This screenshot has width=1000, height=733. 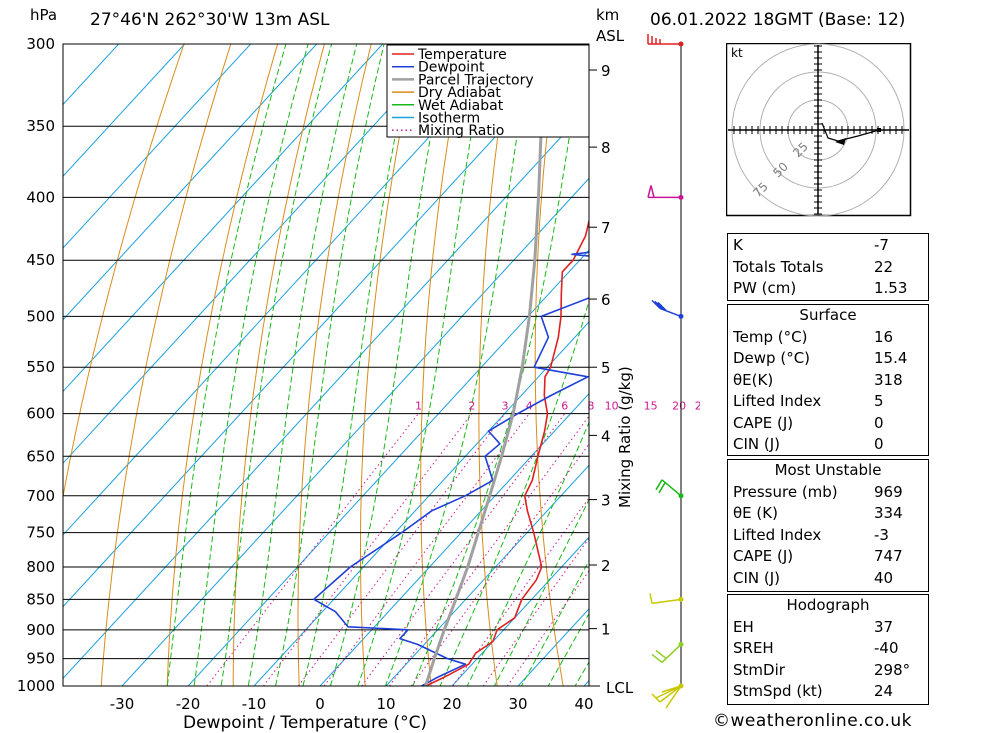 What do you see at coordinates (451, 704) in the screenshot?
I see `x-tick-label: 20` at bounding box center [451, 704].